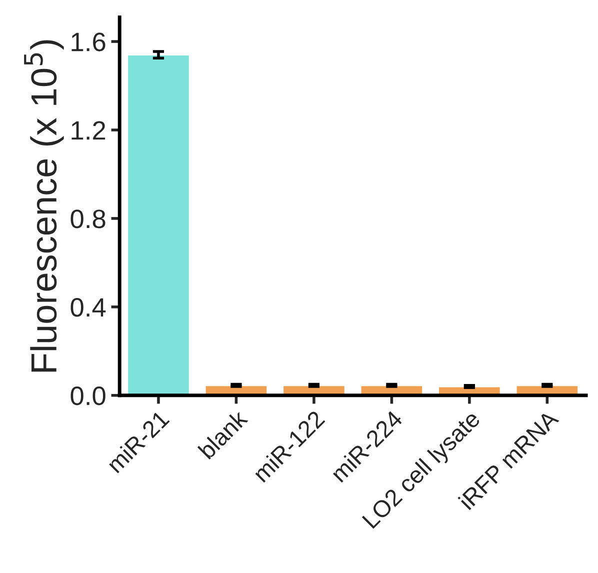 The width and height of the screenshot is (598, 573). What do you see at coordinates (88, 219) in the screenshot?
I see `y-tick-label: 0.8` at bounding box center [88, 219].